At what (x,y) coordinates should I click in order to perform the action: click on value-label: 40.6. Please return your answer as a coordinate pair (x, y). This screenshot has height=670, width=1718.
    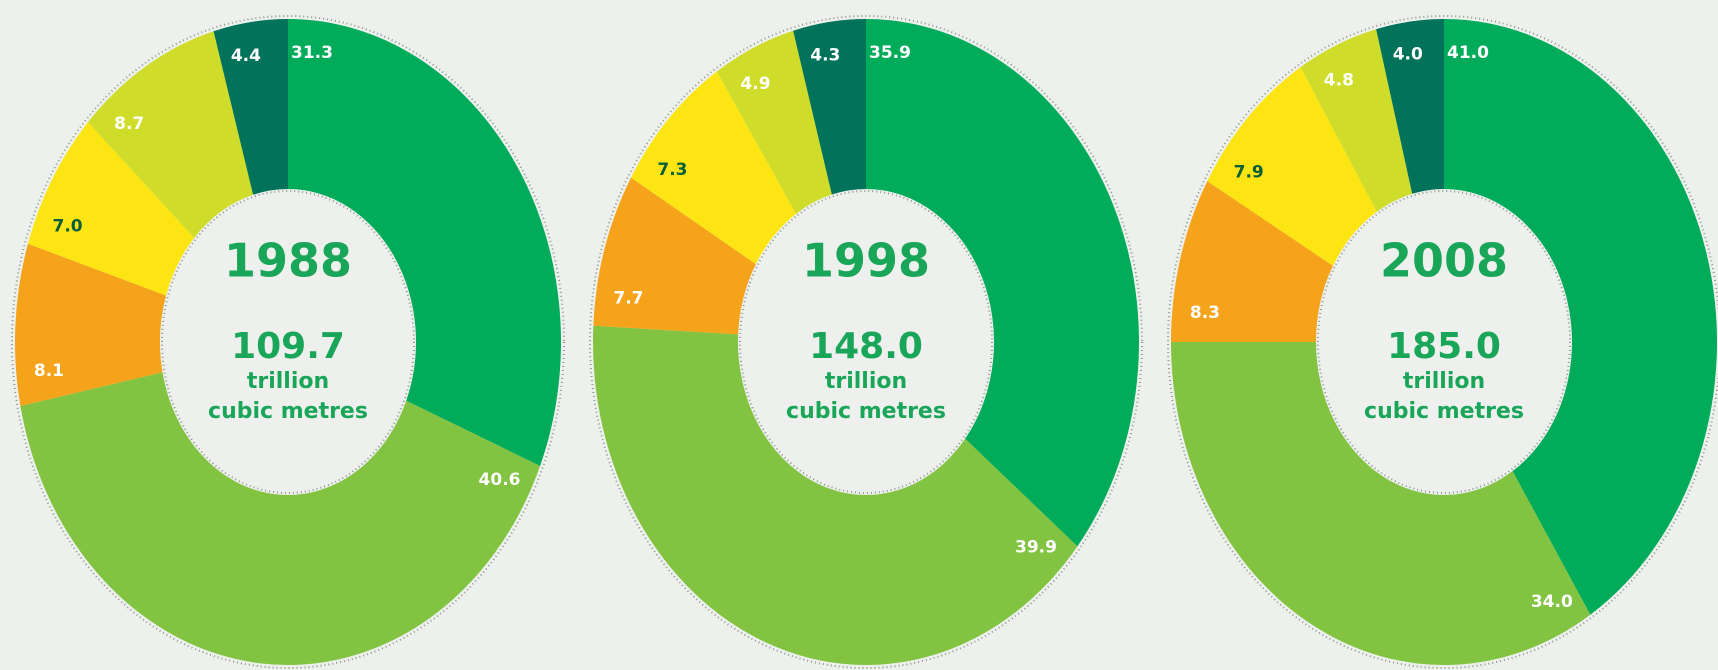
    Looking at the image, I should click on (500, 480).